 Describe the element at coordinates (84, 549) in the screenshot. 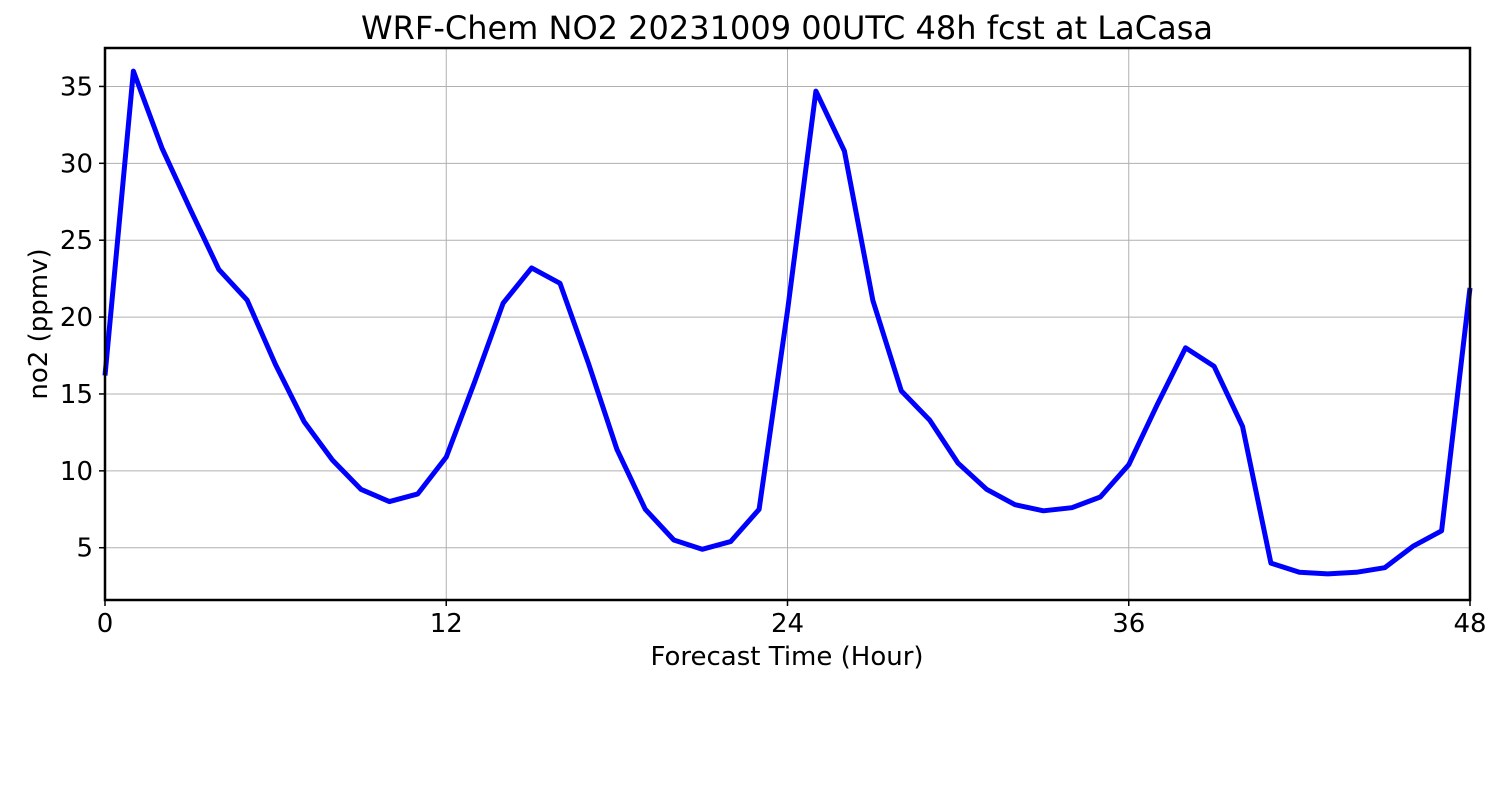

I see `y-tick-label: 5` at that location.